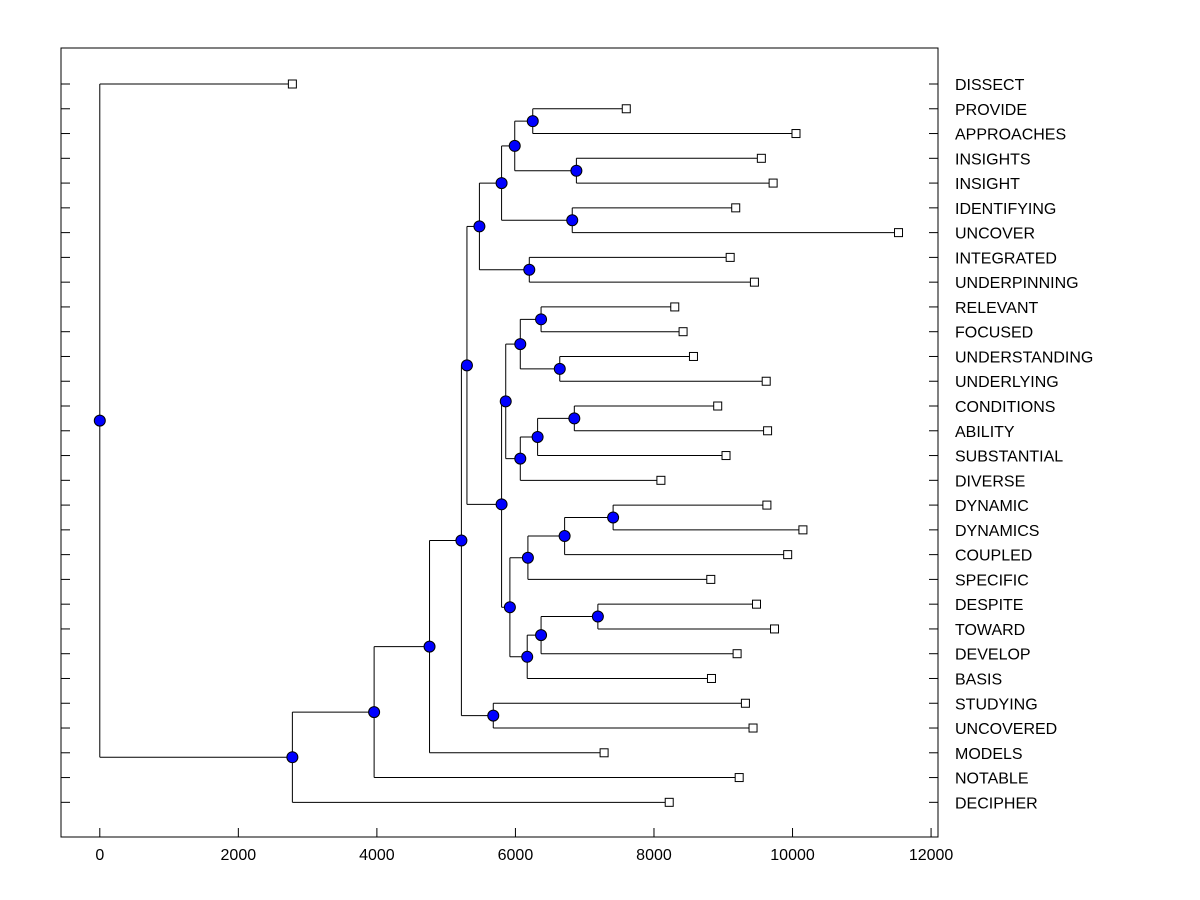  What do you see at coordinates (993, 556) in the screenshot?
I see `leaf-label: COUPLED` at bounding box center [993, 556].